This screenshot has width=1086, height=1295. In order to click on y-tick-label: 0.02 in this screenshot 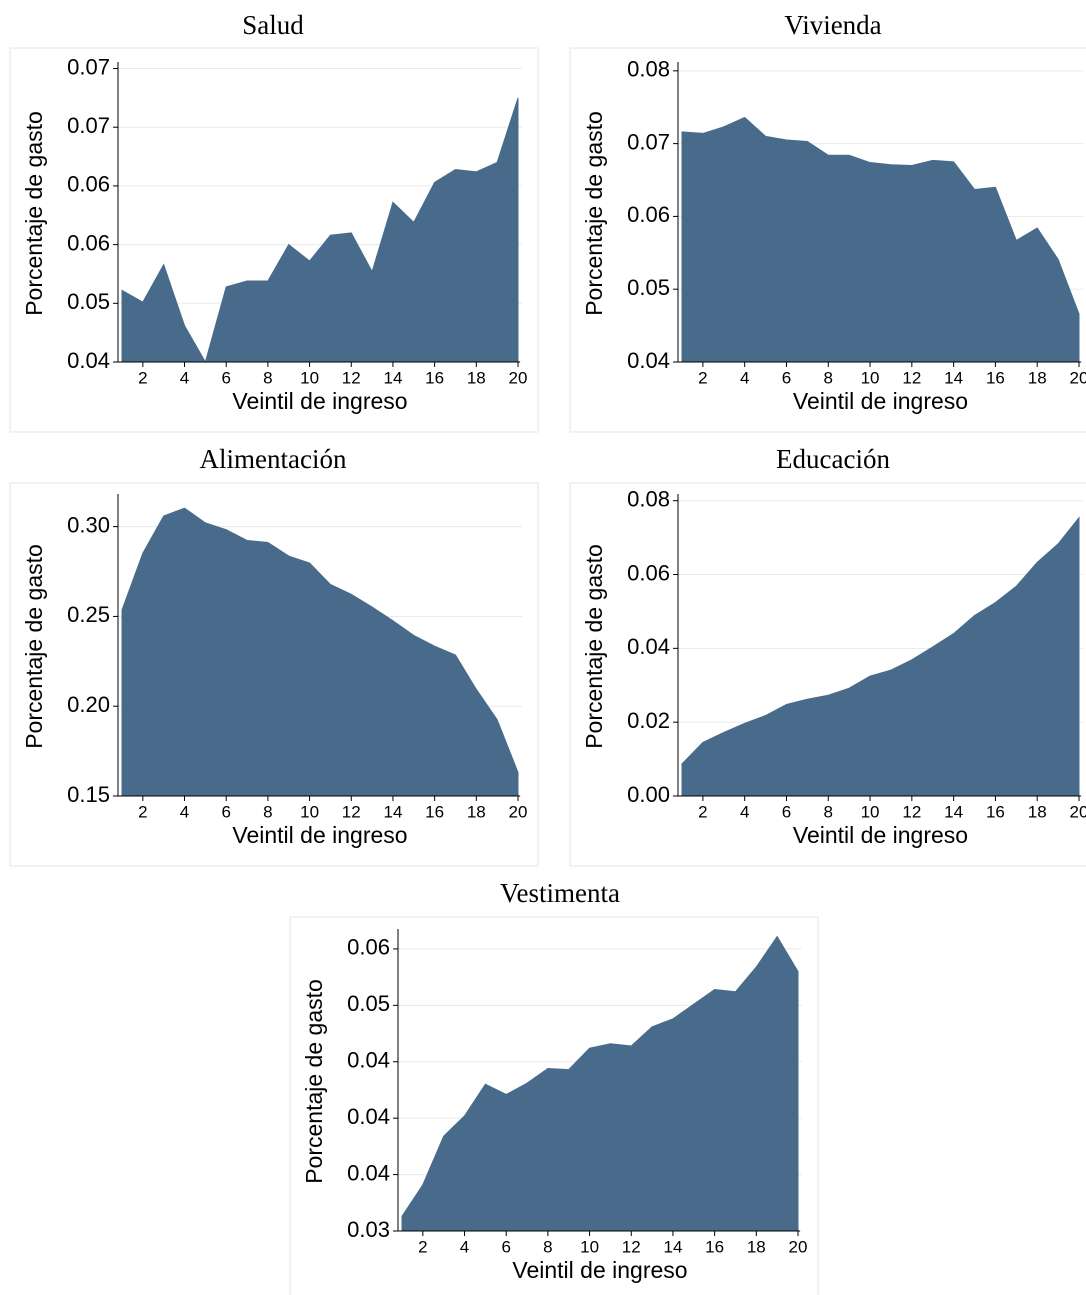, I will do `click(648, 720)`.